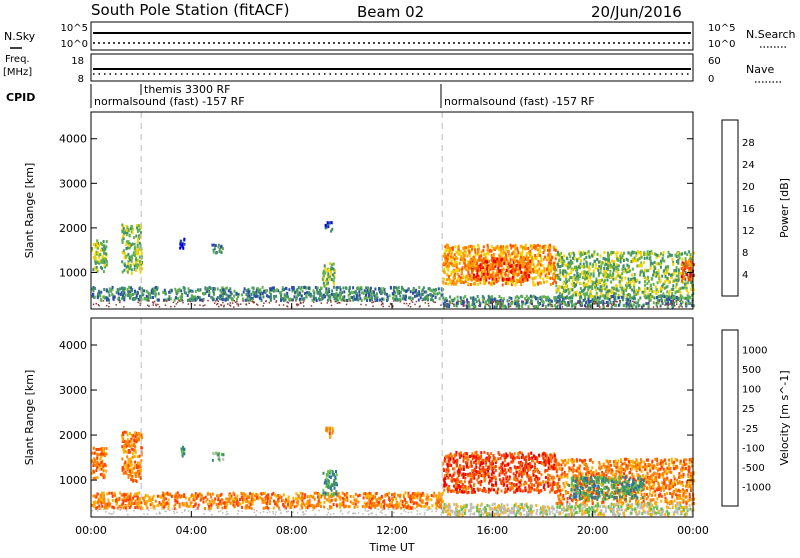 The image size is (800, 558). Describe the element at coordinates (748, 187) in the screenshot. I see `colorbar-tick-label: 20` at that location.